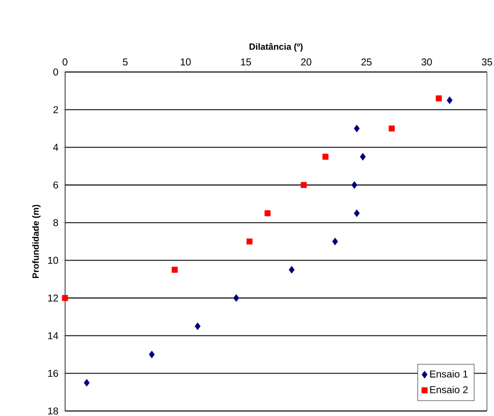 The image size is (494, 416). What do you see at coordinates (55, 185) in the screenshot?
I see `y-tick-label: 6` at bounding box center [55, 185].